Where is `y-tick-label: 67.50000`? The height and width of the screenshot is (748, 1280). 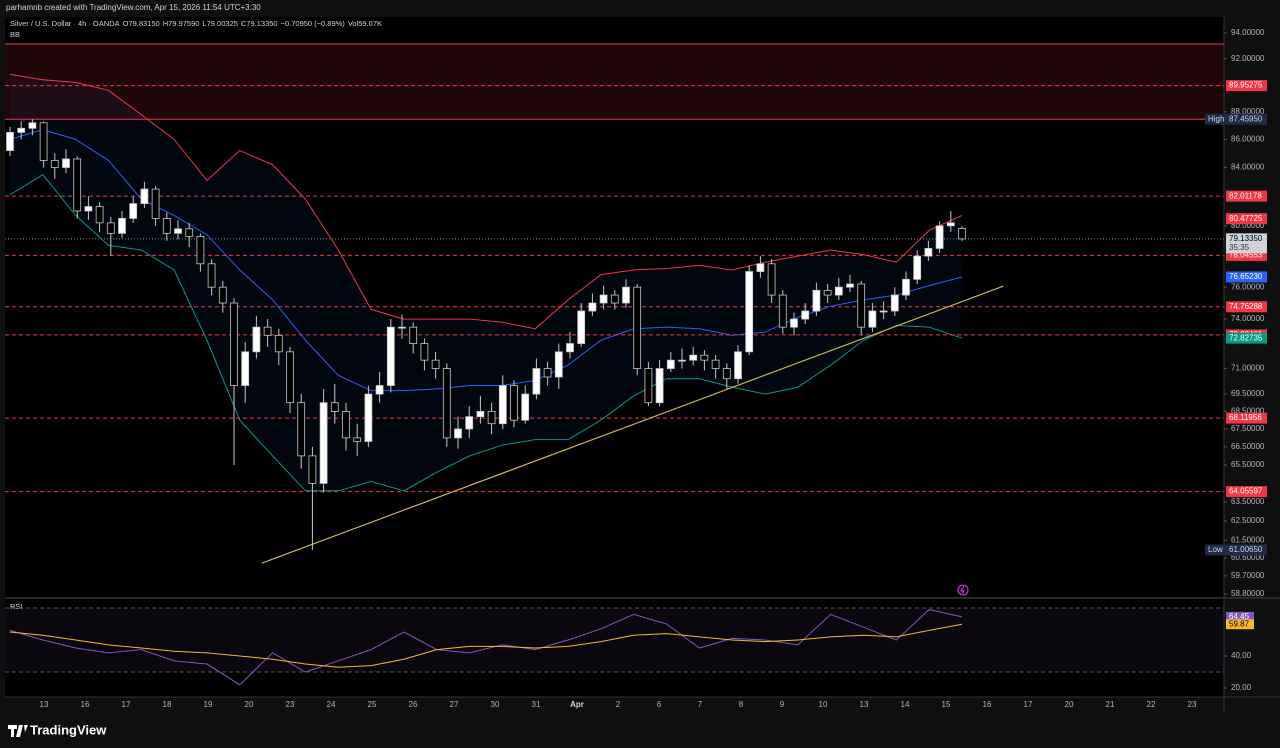
y-tick-label: 67.50000 is located at coordinates (1248, 428).